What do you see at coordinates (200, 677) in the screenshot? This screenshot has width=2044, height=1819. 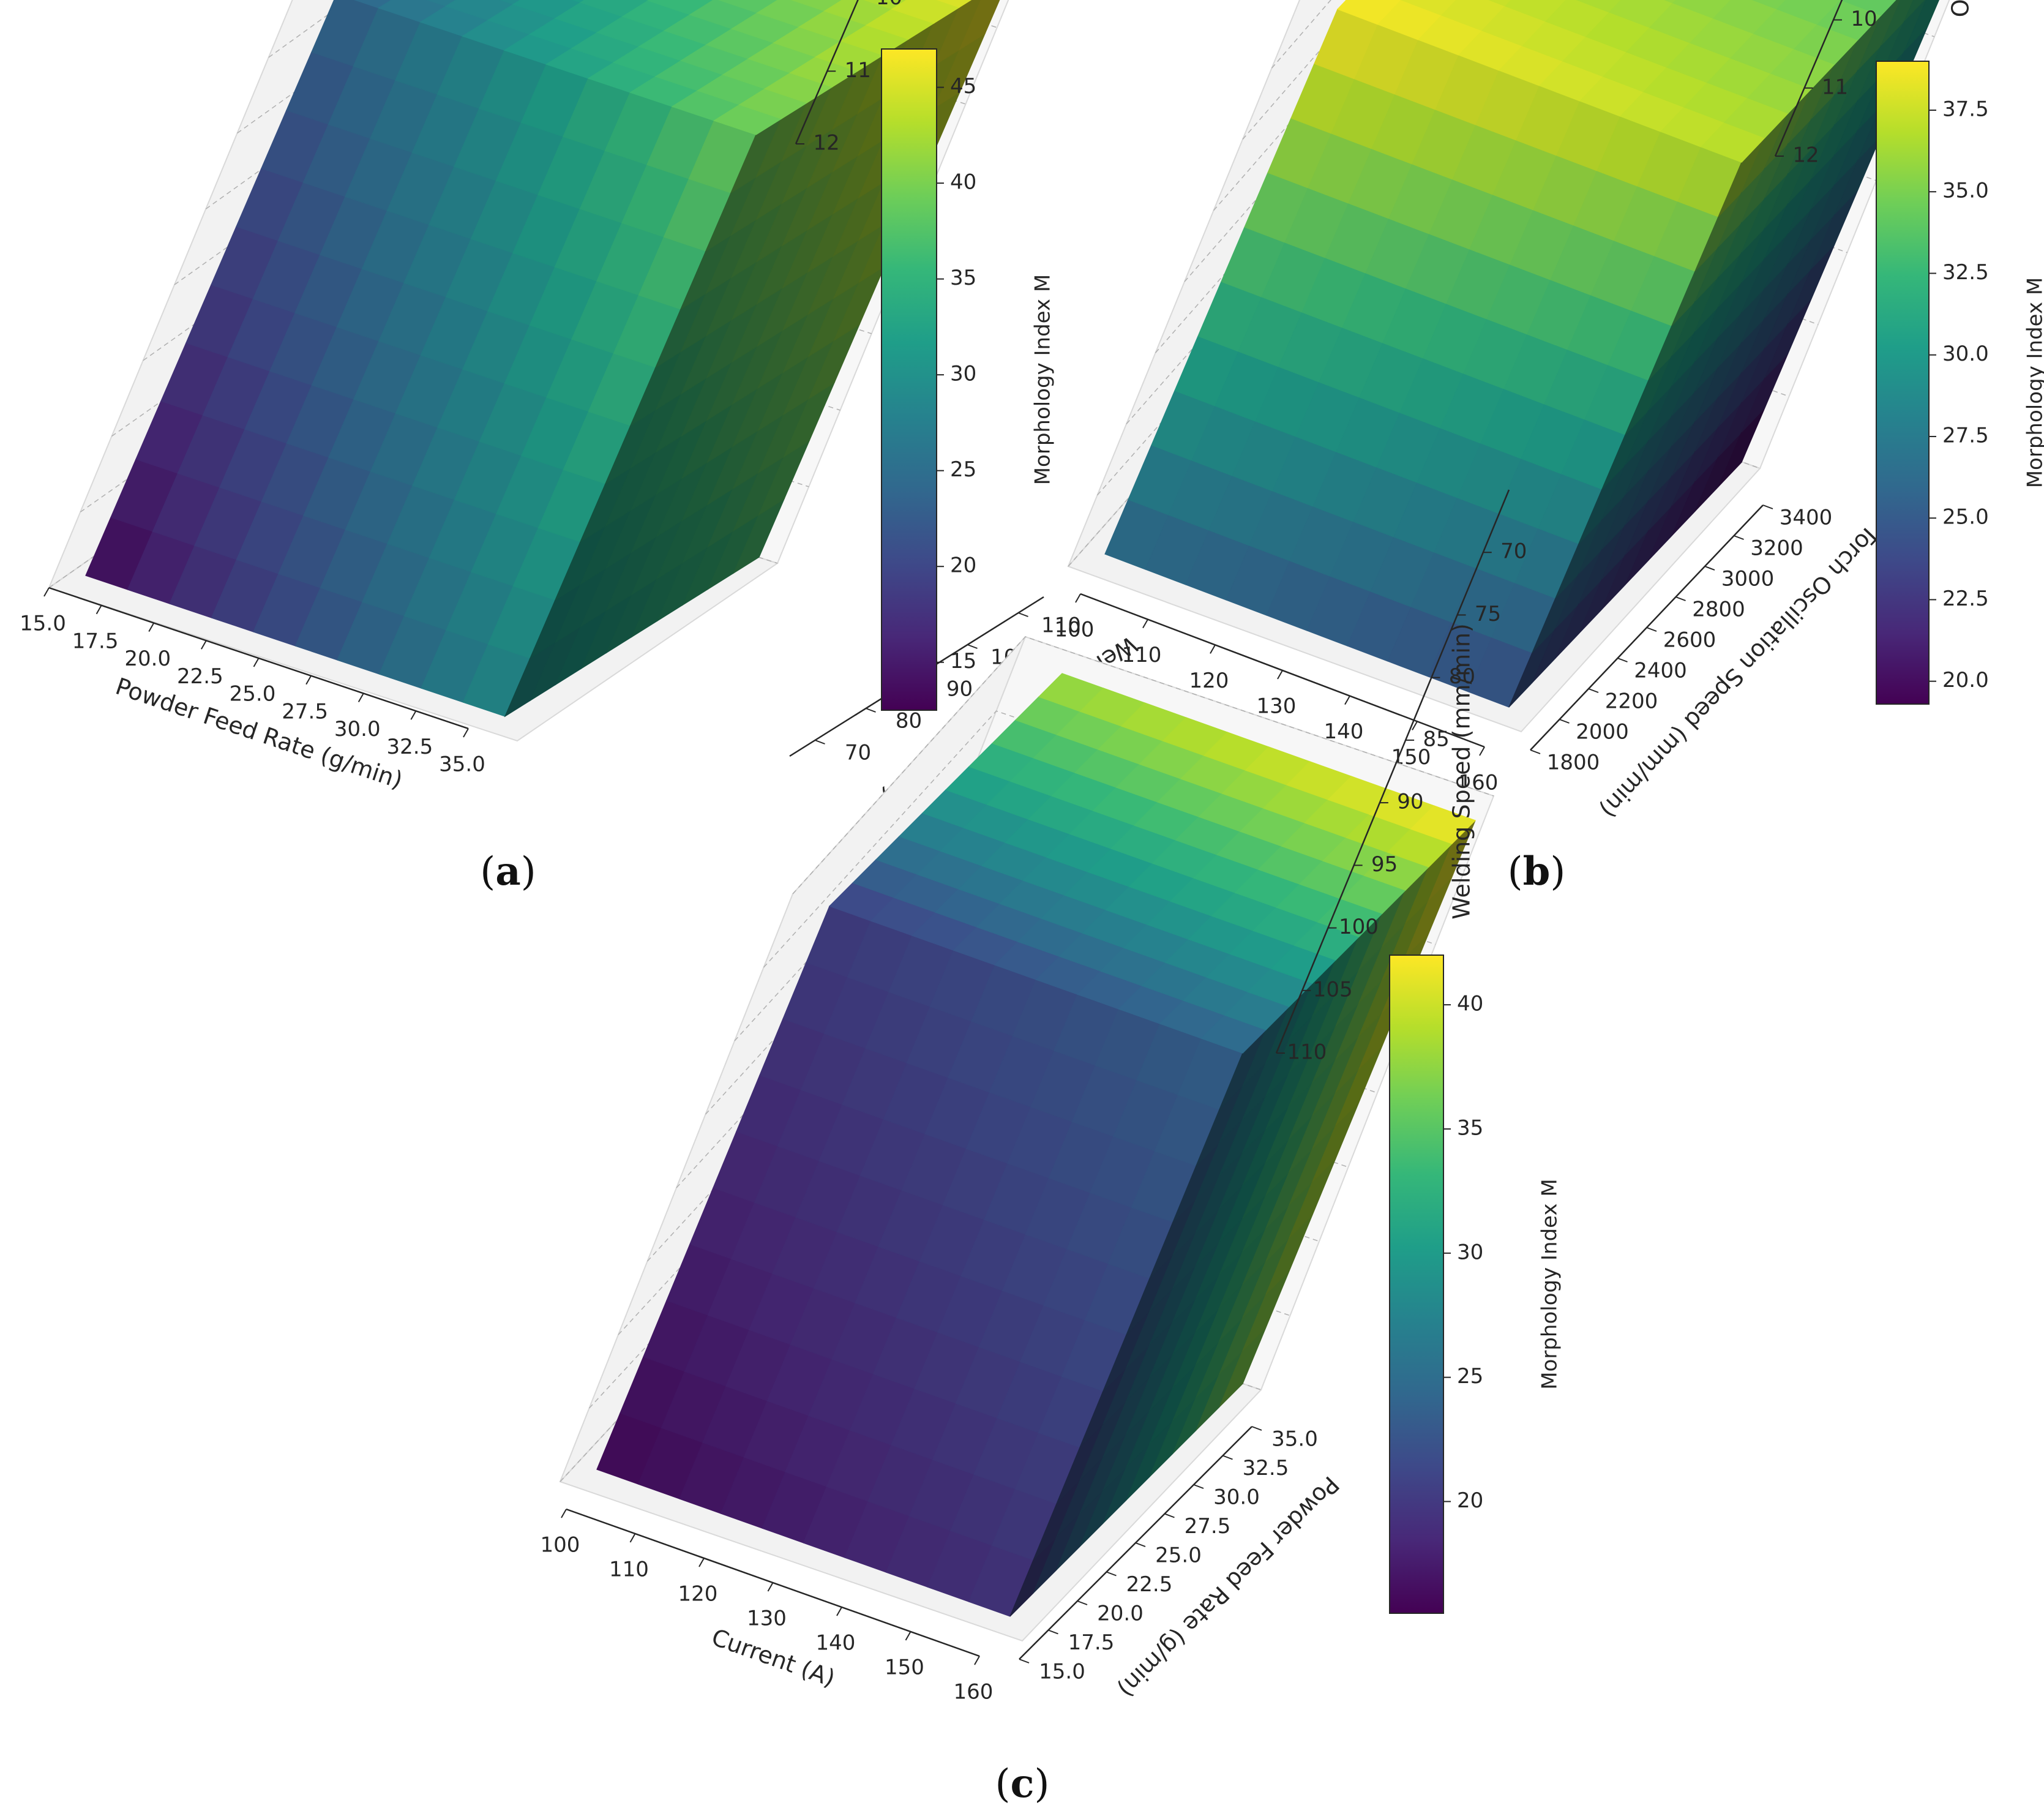 I see `x-tick-label: 22.5` at bounding box center [200, 677].